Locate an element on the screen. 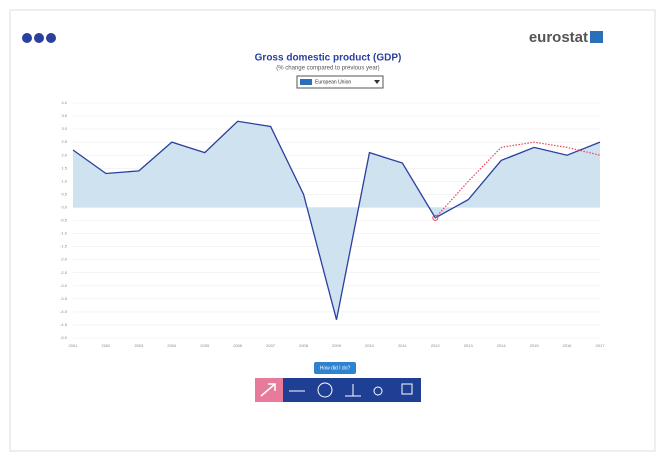  y-tick-label: -0.5 is located at coordinates (64, 220).